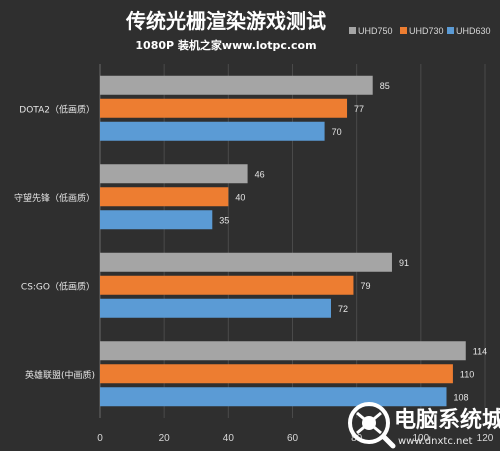 This screenshot has height=451, width=500. Describe the element at coordinates (485, 438) in the screenshot. I see `x-tick-label: 120` at that location.